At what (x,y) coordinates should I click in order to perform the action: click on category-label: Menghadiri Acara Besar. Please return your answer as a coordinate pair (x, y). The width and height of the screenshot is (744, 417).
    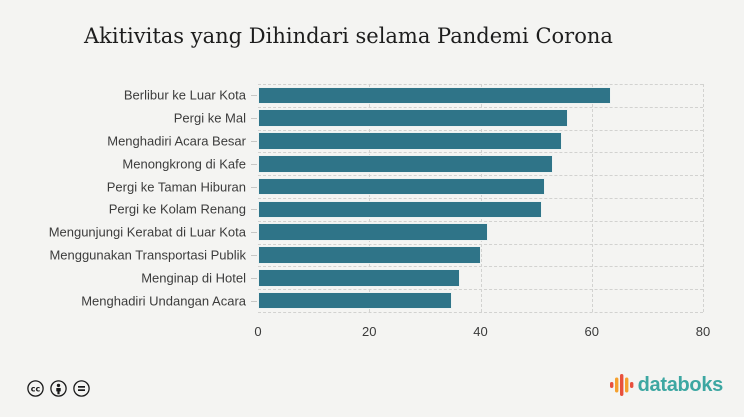
    Looking at the image, I should click on (176, 141).